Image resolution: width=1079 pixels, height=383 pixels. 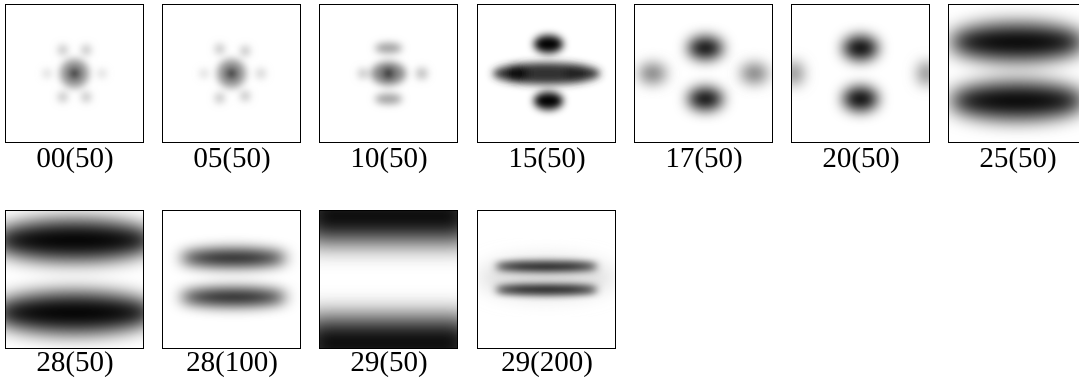 What do you see at coordinates (75, 158) in the screenshot?
I see `panel-label: 00(50)` at bounding box center [75, 158].